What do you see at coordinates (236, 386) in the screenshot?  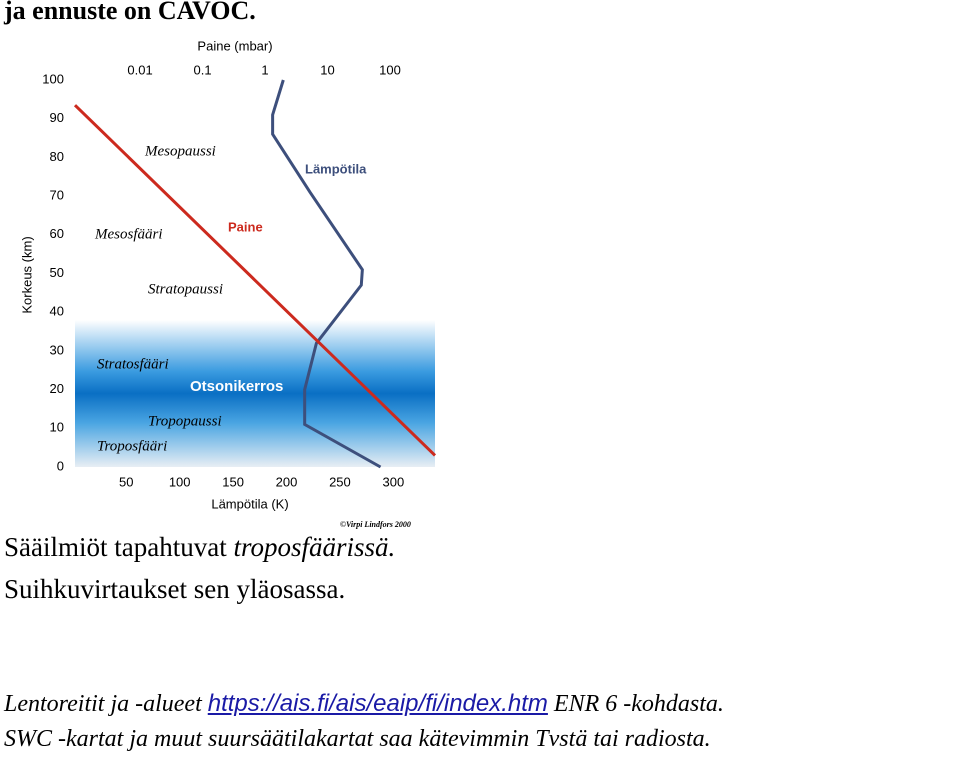 I see `annotation: Otsonikerros` at bounding box center [236, 386].